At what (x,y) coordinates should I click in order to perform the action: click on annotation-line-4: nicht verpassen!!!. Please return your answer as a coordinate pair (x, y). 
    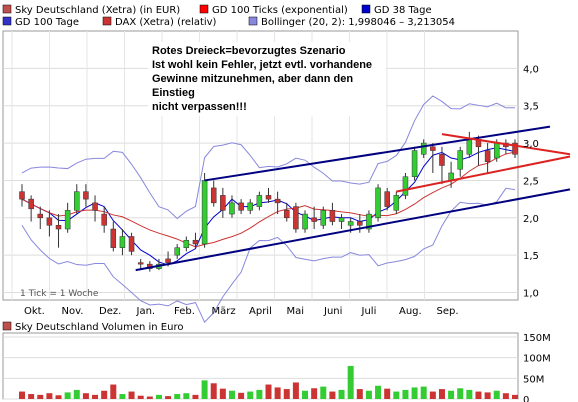
    Looking at the image, I should click on (199, 107).